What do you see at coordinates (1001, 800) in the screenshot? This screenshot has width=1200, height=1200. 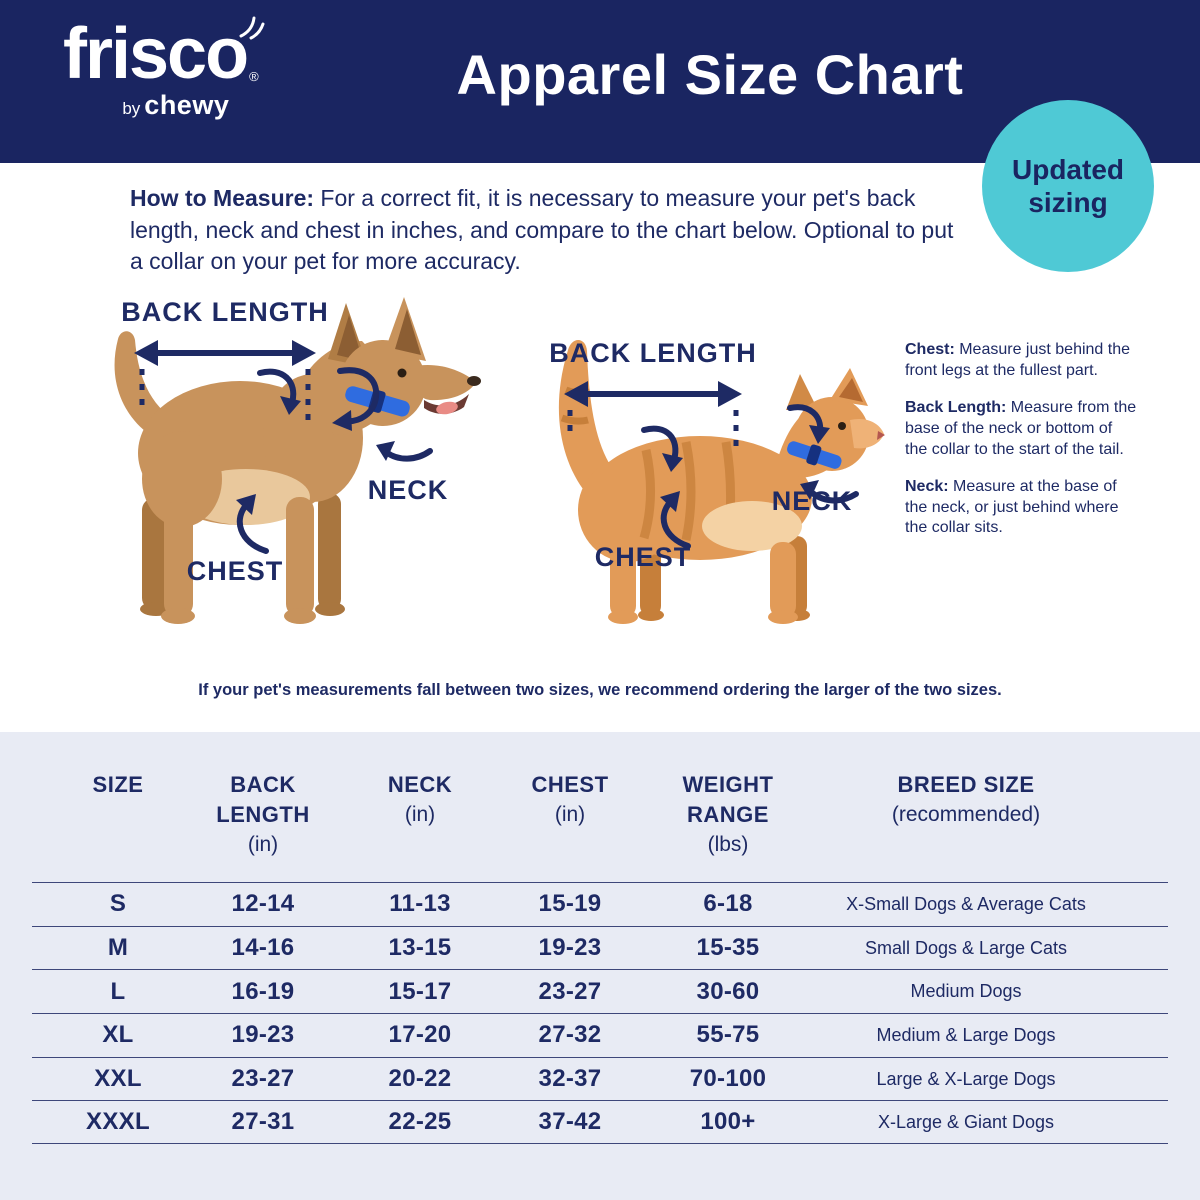 I see `column-header-breed-size: BREED SIZE (recommended)` at bounding box center [1001, 800].